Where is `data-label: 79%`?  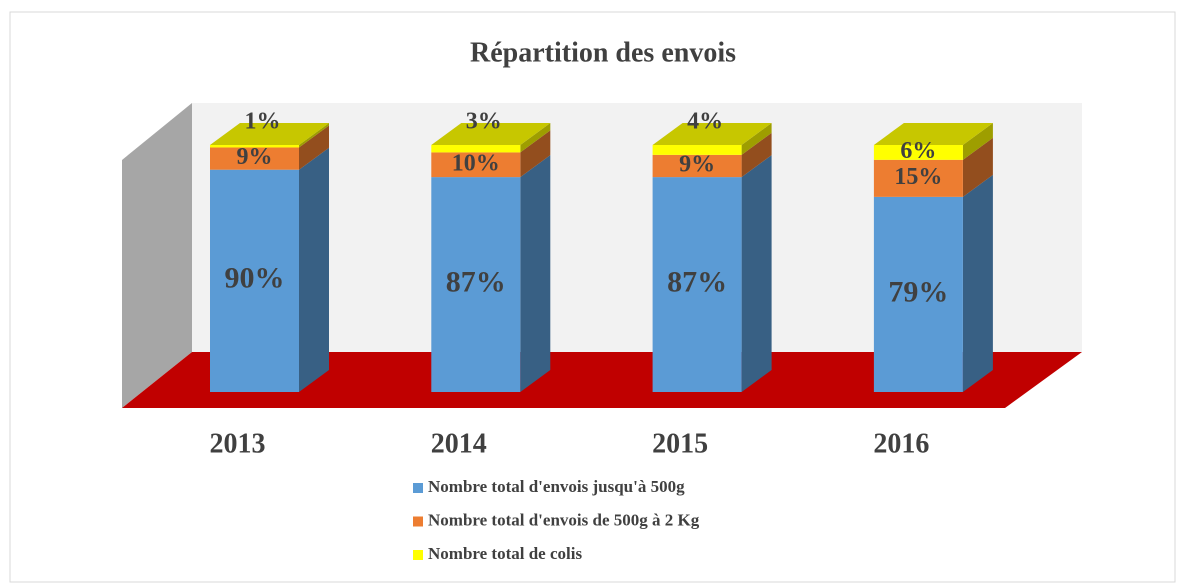
data-label: 79% is located at coordinates (918, 291).